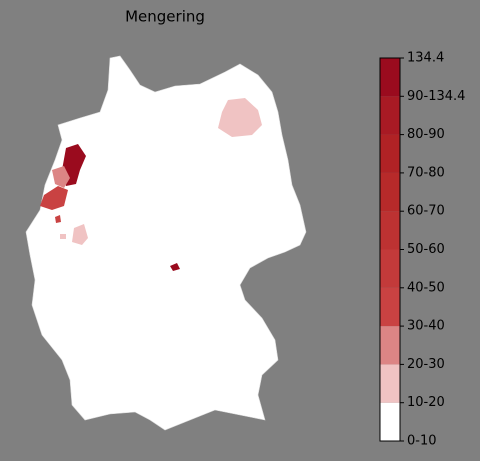 The width and height of the screenshot is (480, 461). What do you see at coordinates (426, 326) in the screenshot?
I see `colorbar-label: 30-40` at bounding box center [426, 326].